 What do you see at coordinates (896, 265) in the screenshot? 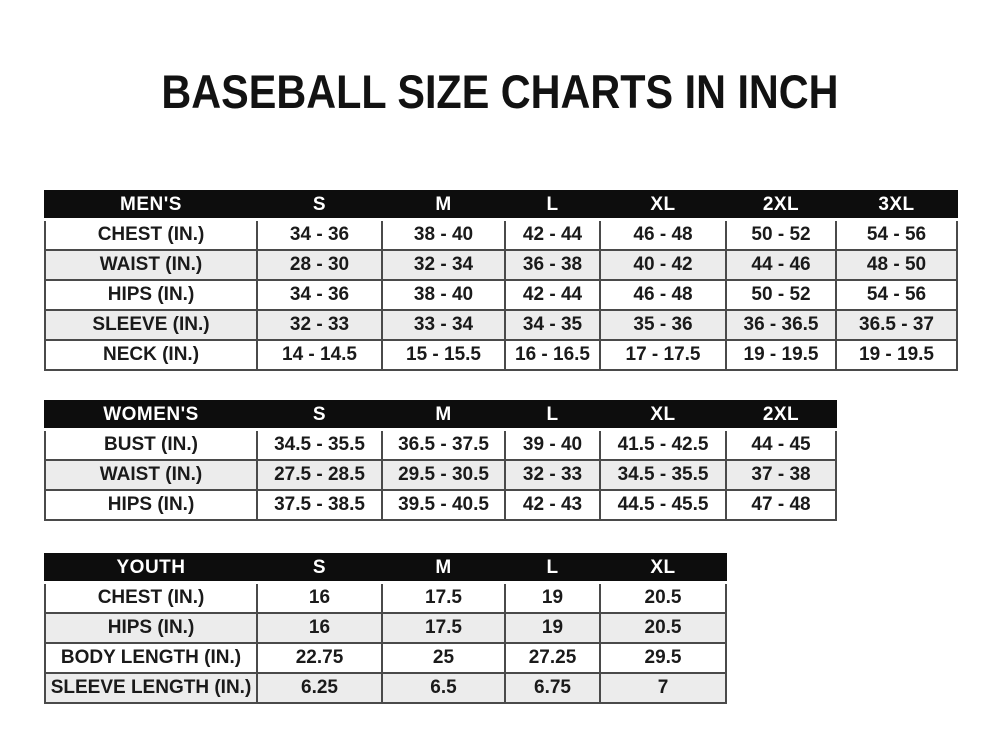
I see `mens-value-cell: 48 - 50` at bounding box center [896, 265].